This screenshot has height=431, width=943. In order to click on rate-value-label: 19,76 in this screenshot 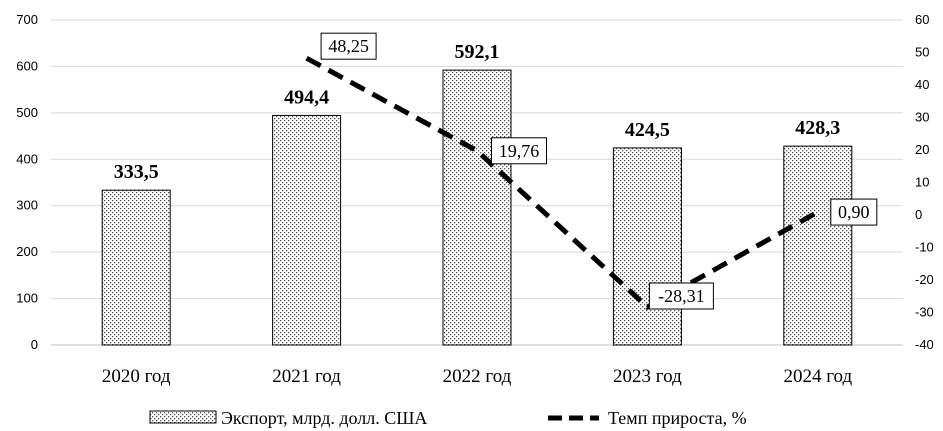, I will do `click(519, 151)`.